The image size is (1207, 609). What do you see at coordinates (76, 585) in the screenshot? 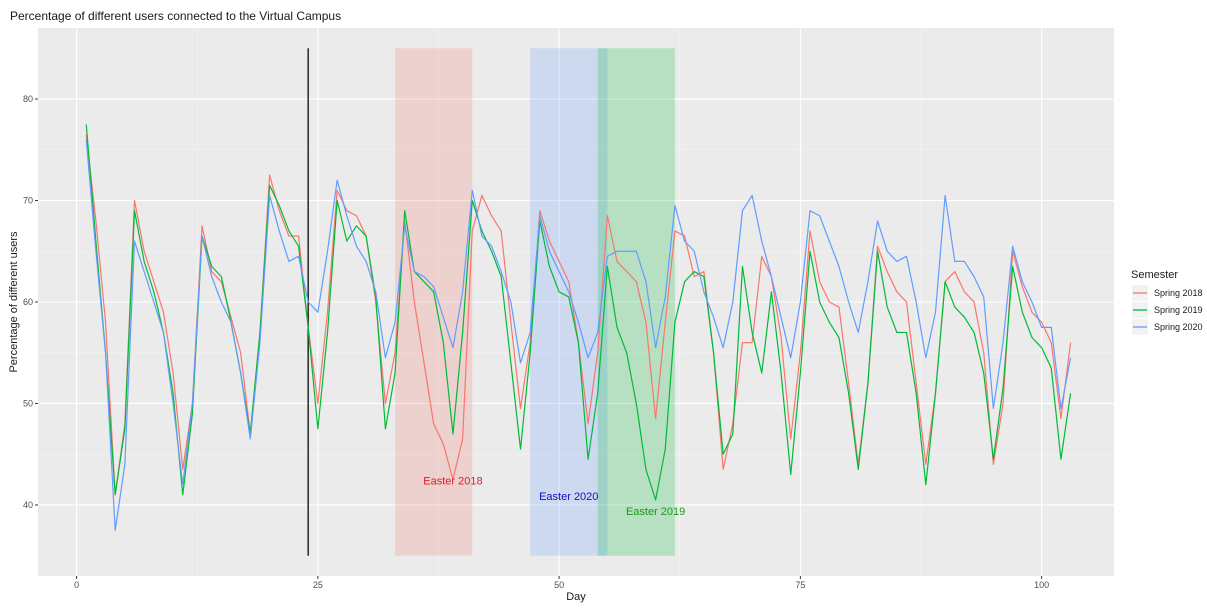
I see `x-tick-label: 0` at bounding box center [76, 585].